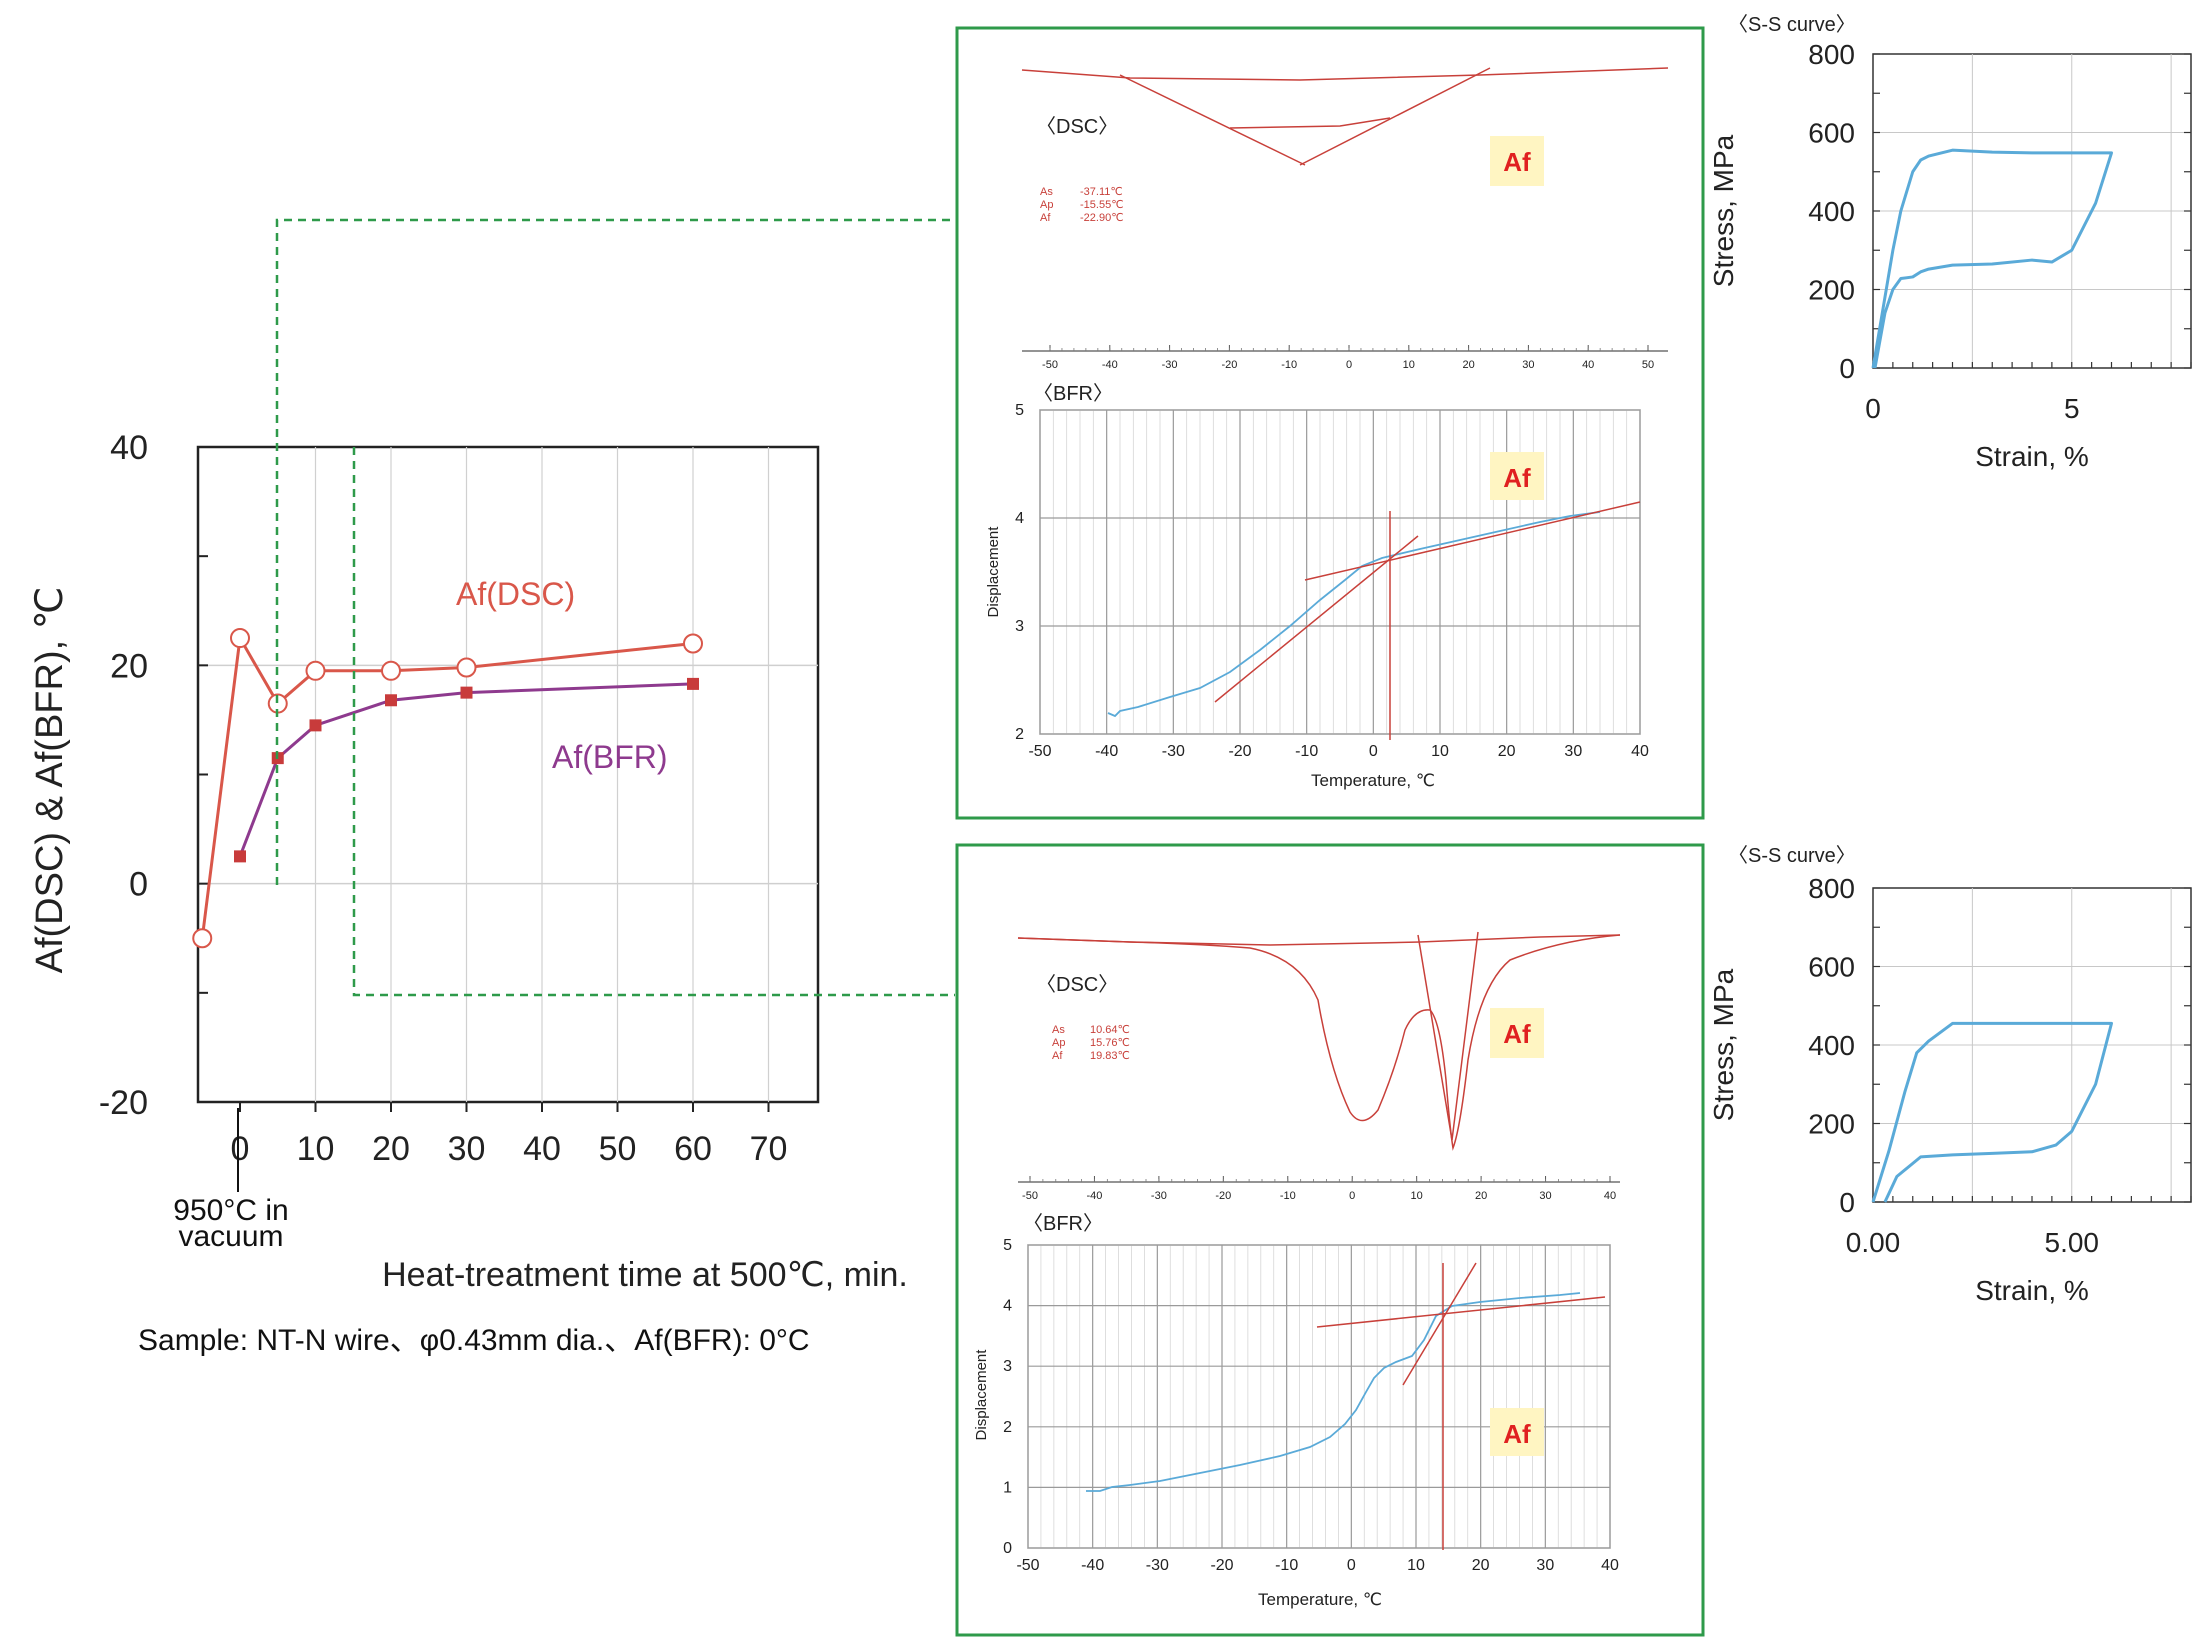 This screenshot has width=2206, height=1650. I want to click on y-tick-label: 0, so click(138, 885).